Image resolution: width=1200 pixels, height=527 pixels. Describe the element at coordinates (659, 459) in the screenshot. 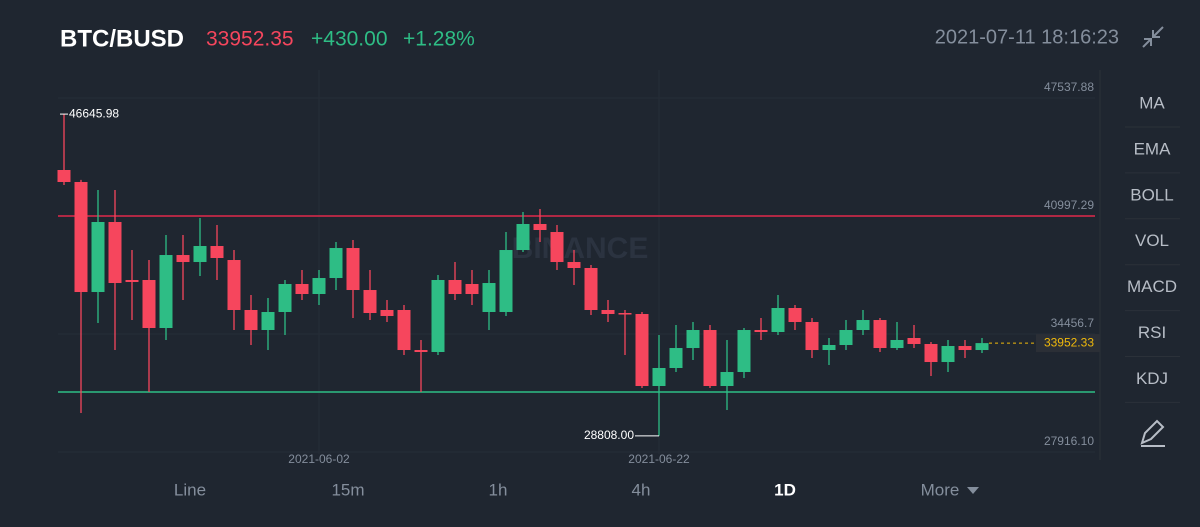

I see `x-tick-label: 2021-06-22` at that location.